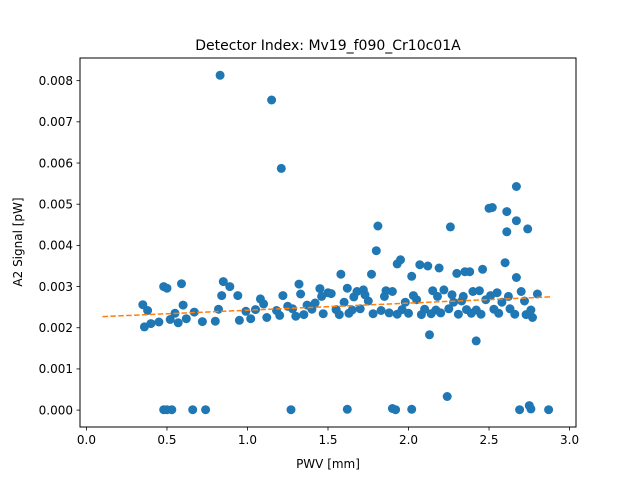  I want to click on y-tick-label: 0.003, so click(56, 287).